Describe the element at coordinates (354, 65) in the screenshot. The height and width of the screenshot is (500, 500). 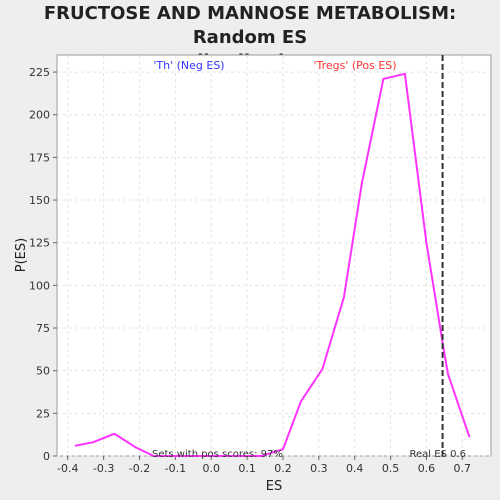
I see `pos-es-label: 'Tregs' (Pos ES)` at that location.